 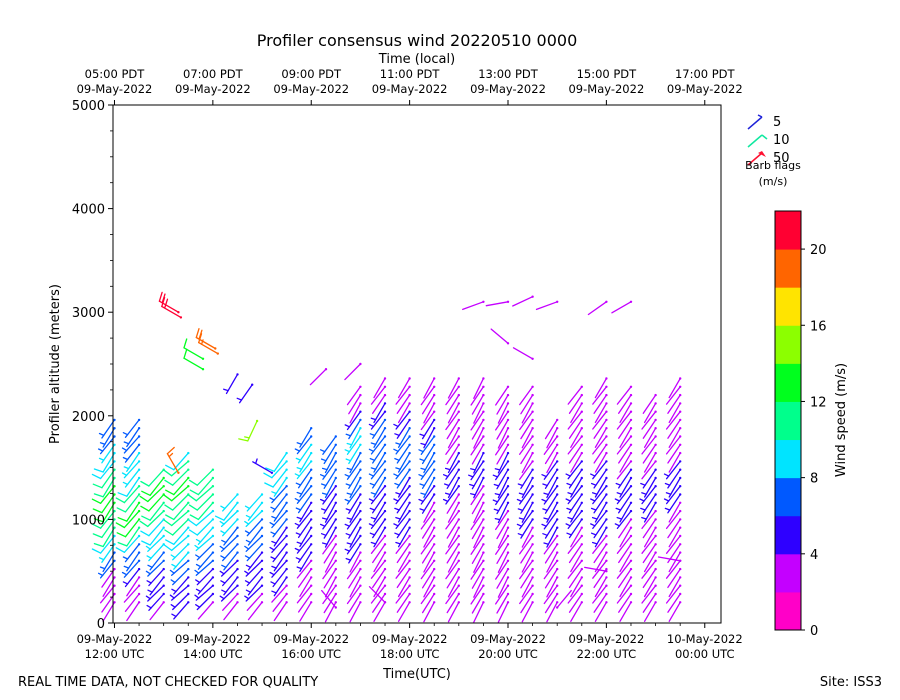 What do you see at coordinates (788, 535) in the screenshot?
I see `colorbar-segment` at bounding box center [788, 535].